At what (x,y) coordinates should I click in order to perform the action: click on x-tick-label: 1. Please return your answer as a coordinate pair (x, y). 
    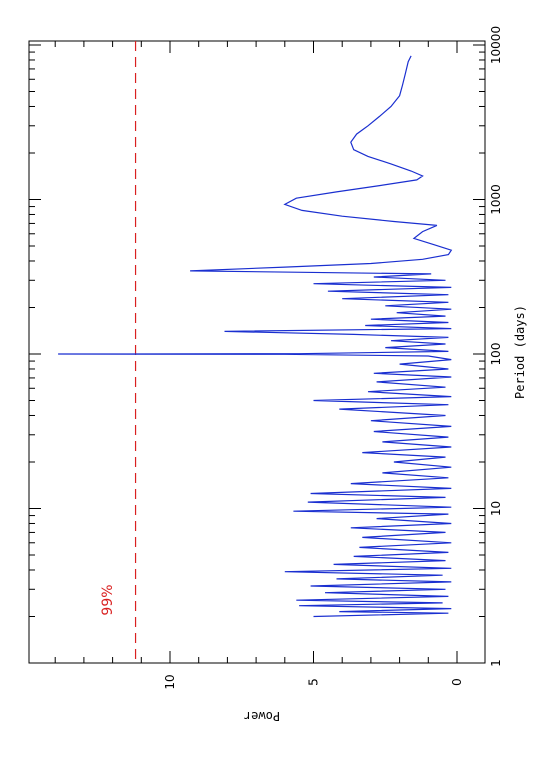
    Looking at the image, I should click on (496, 663).